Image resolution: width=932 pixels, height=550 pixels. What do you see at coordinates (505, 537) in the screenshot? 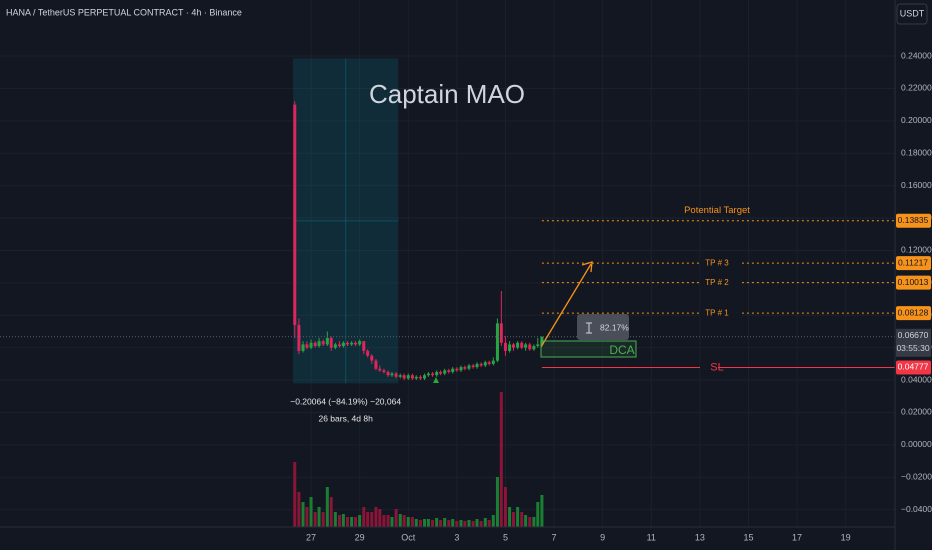
I see `x-tick-label: 5` at bounding box center [505, 537].